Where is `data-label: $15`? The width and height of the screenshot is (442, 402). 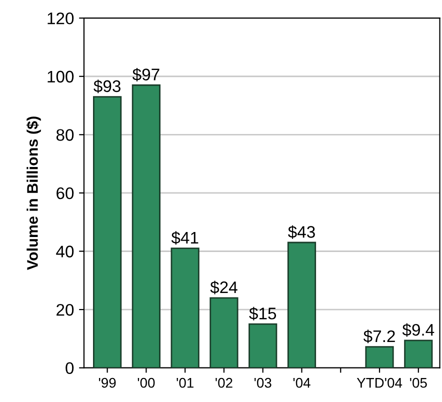 data-label: $15 is located at coordinates (262, 313).